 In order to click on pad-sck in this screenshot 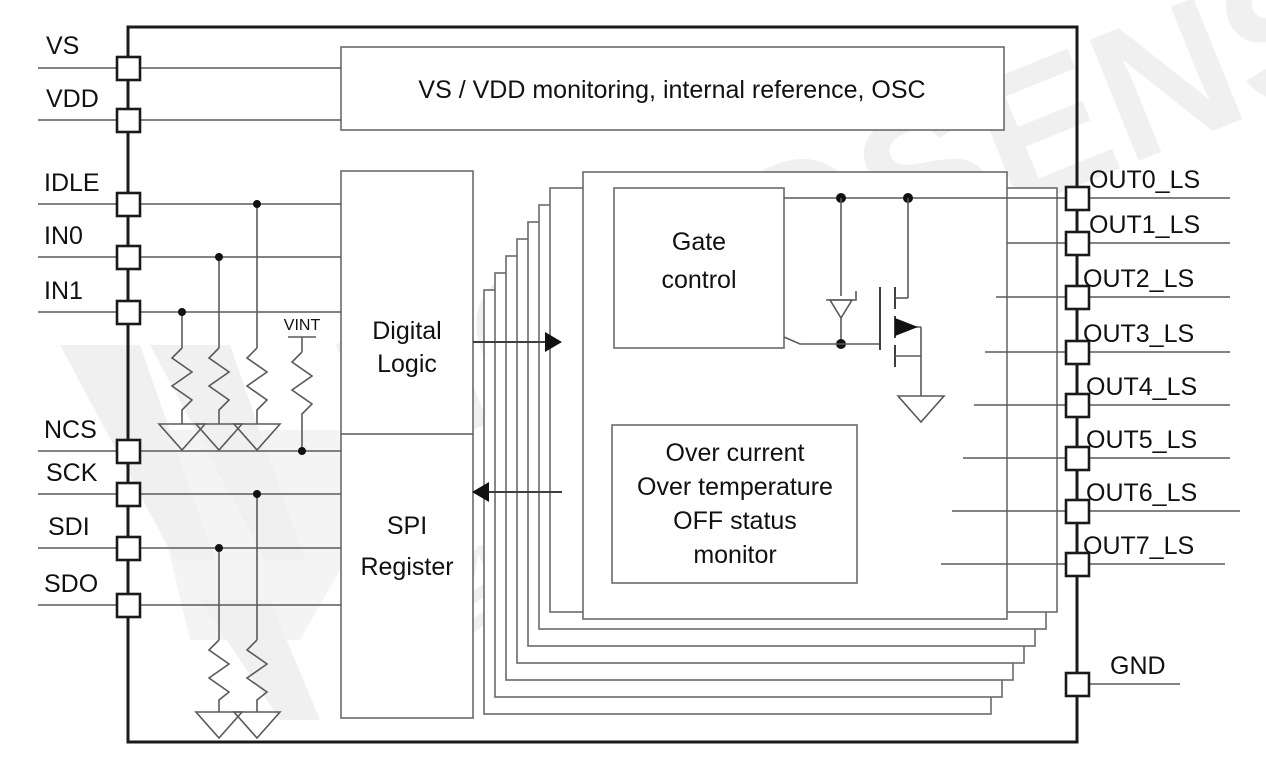, I will do `click(128, 494)`.